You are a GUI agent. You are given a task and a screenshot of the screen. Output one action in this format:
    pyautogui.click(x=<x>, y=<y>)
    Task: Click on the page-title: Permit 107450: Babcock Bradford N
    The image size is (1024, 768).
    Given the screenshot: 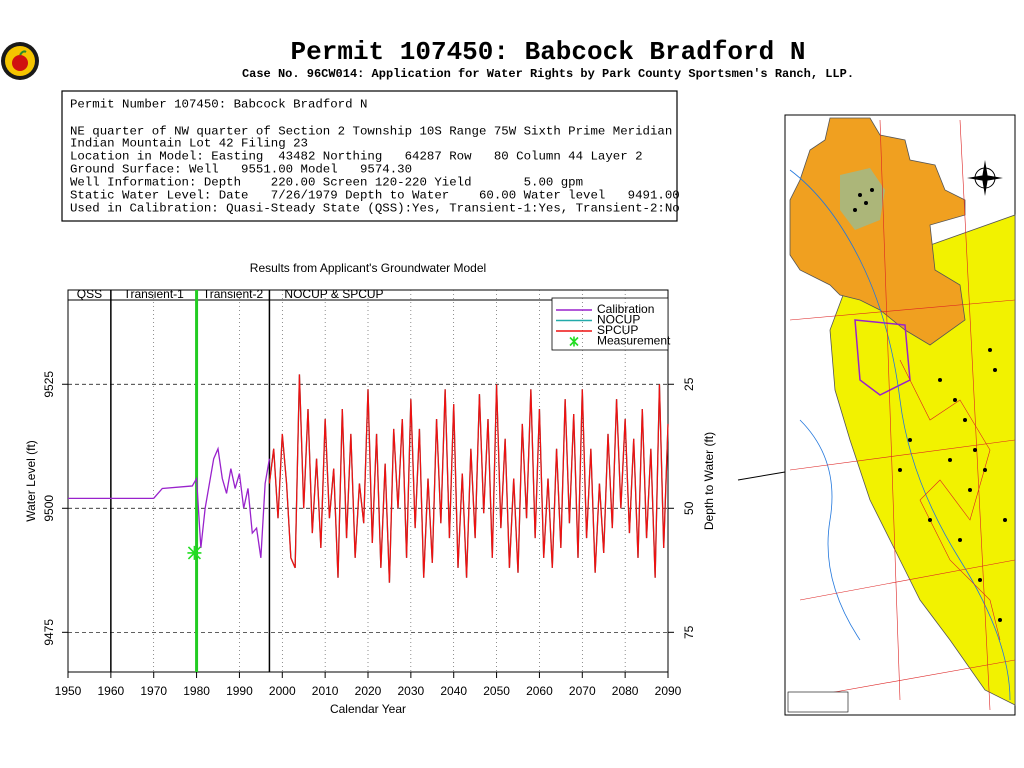 What is the action you would take?
    pyautogui.click(x=548, y=52)
    